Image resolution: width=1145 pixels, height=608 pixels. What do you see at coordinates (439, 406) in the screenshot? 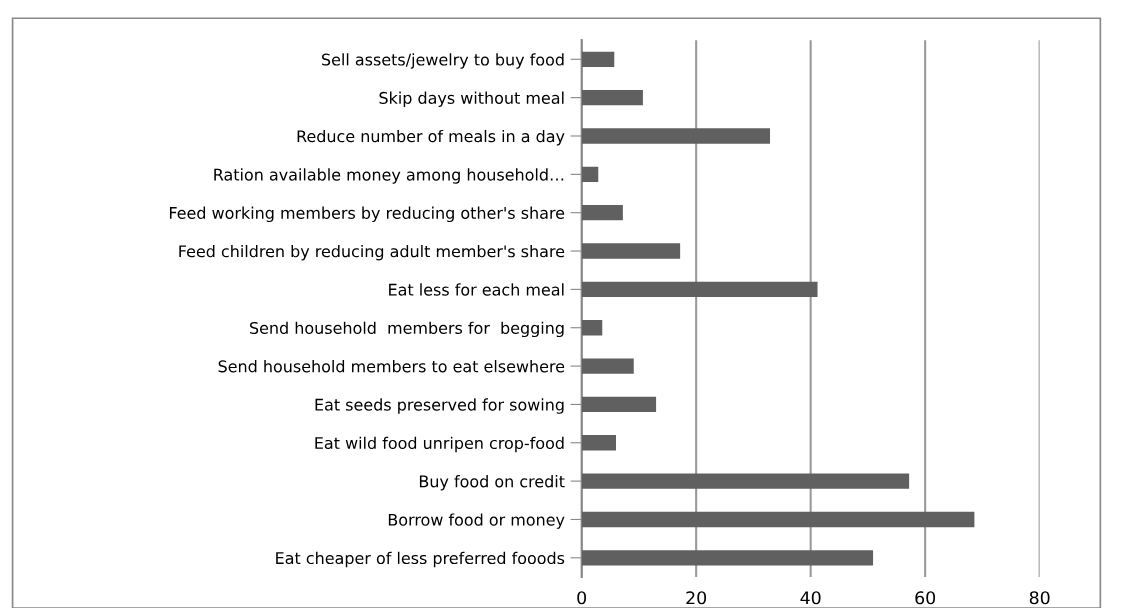
I see `y-tick-label: Eat seeds preserved for sowing` at bounding box center [439, 406].